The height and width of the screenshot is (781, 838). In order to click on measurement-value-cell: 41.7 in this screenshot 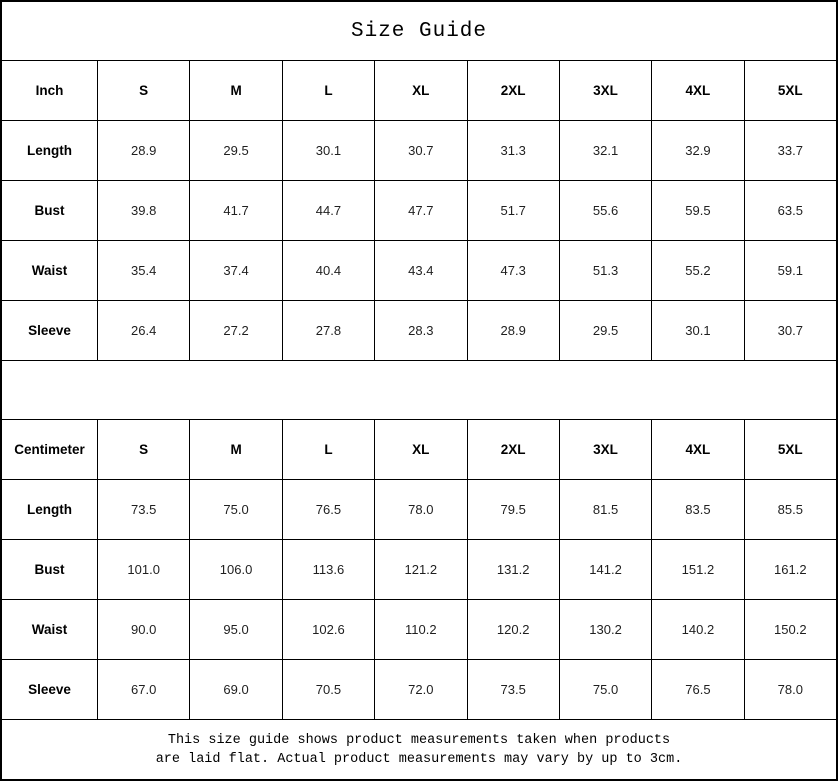, I will do `click(235, 210)`.